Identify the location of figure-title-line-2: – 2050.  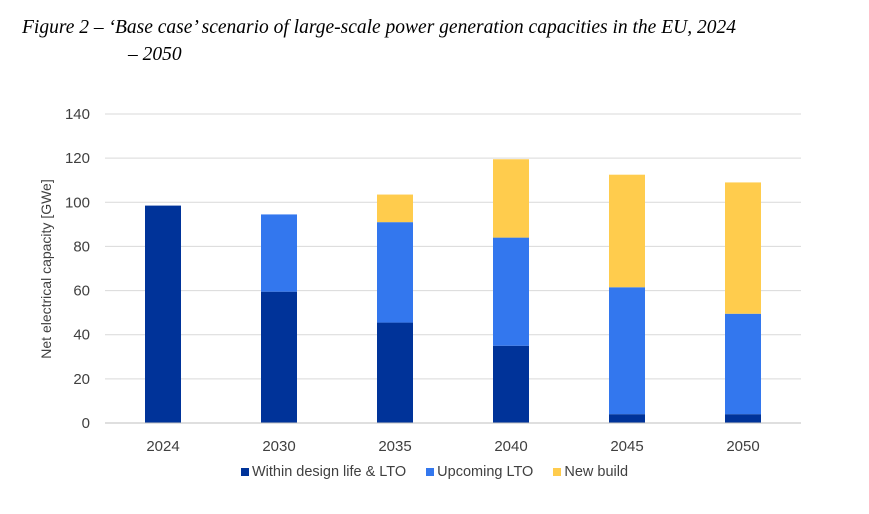
(155, 54).